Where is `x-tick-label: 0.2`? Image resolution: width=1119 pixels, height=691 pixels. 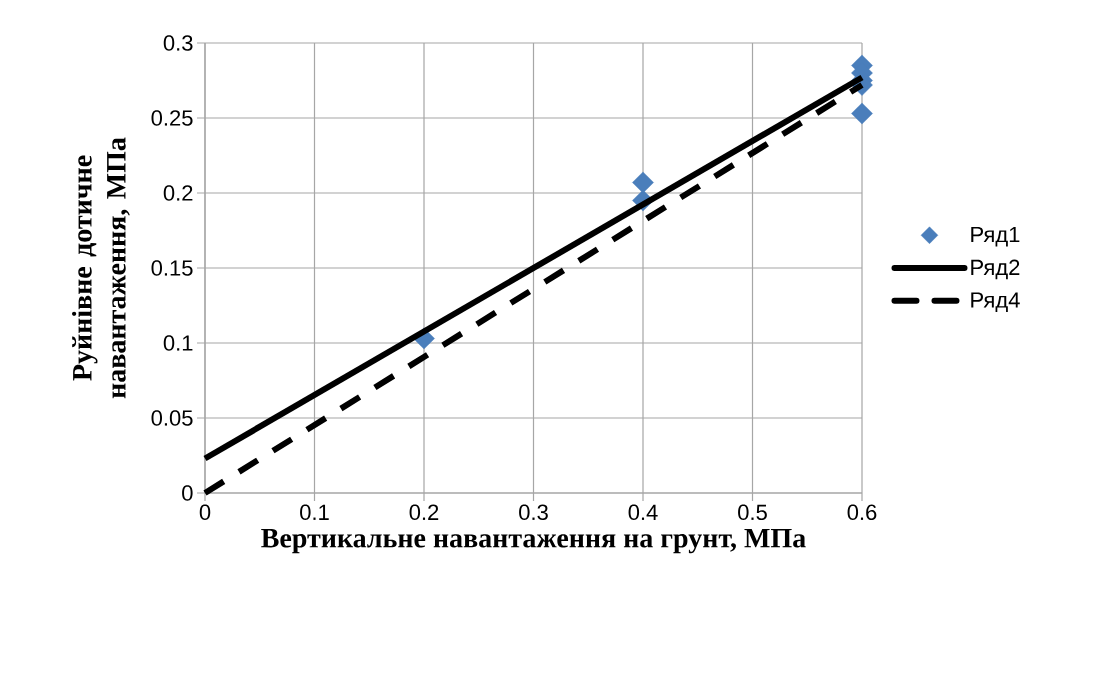
x-tick-label: 0.2 is located at coordinates (424, 512).